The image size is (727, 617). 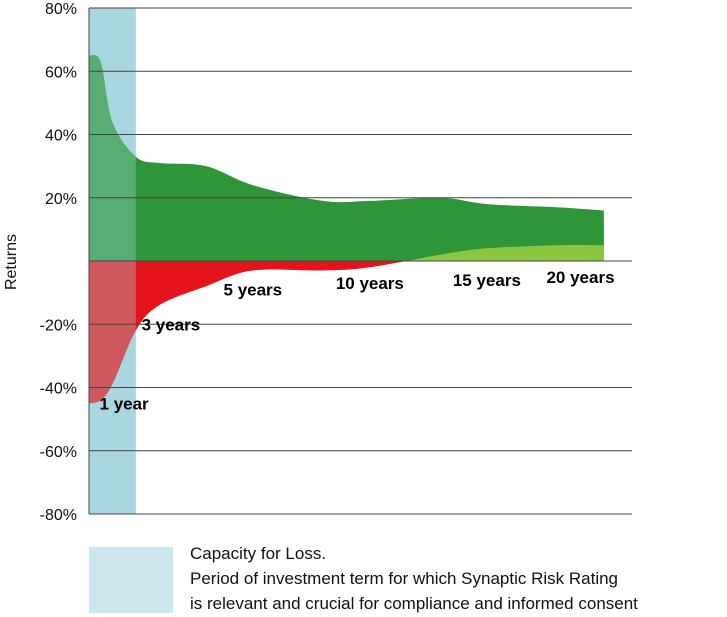 What do you see at coordinates (58, 389) in the screenshot?
I see `y-tick-label: -40%` at bounding box center [58, 389].